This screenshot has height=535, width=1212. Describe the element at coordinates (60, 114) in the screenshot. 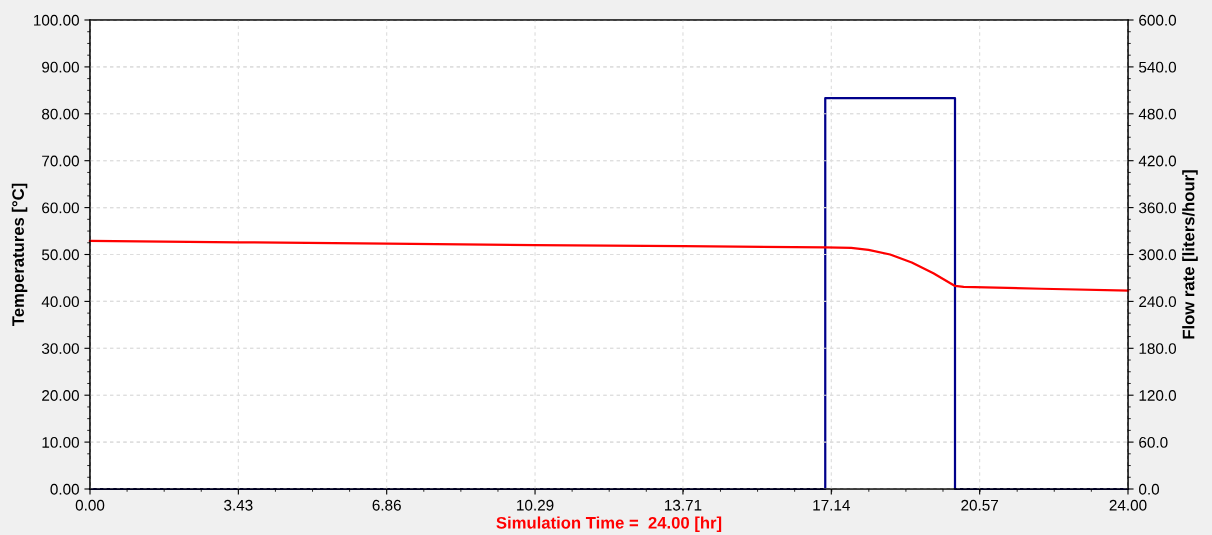

I see `y-tick-label: 80.00` at that location.